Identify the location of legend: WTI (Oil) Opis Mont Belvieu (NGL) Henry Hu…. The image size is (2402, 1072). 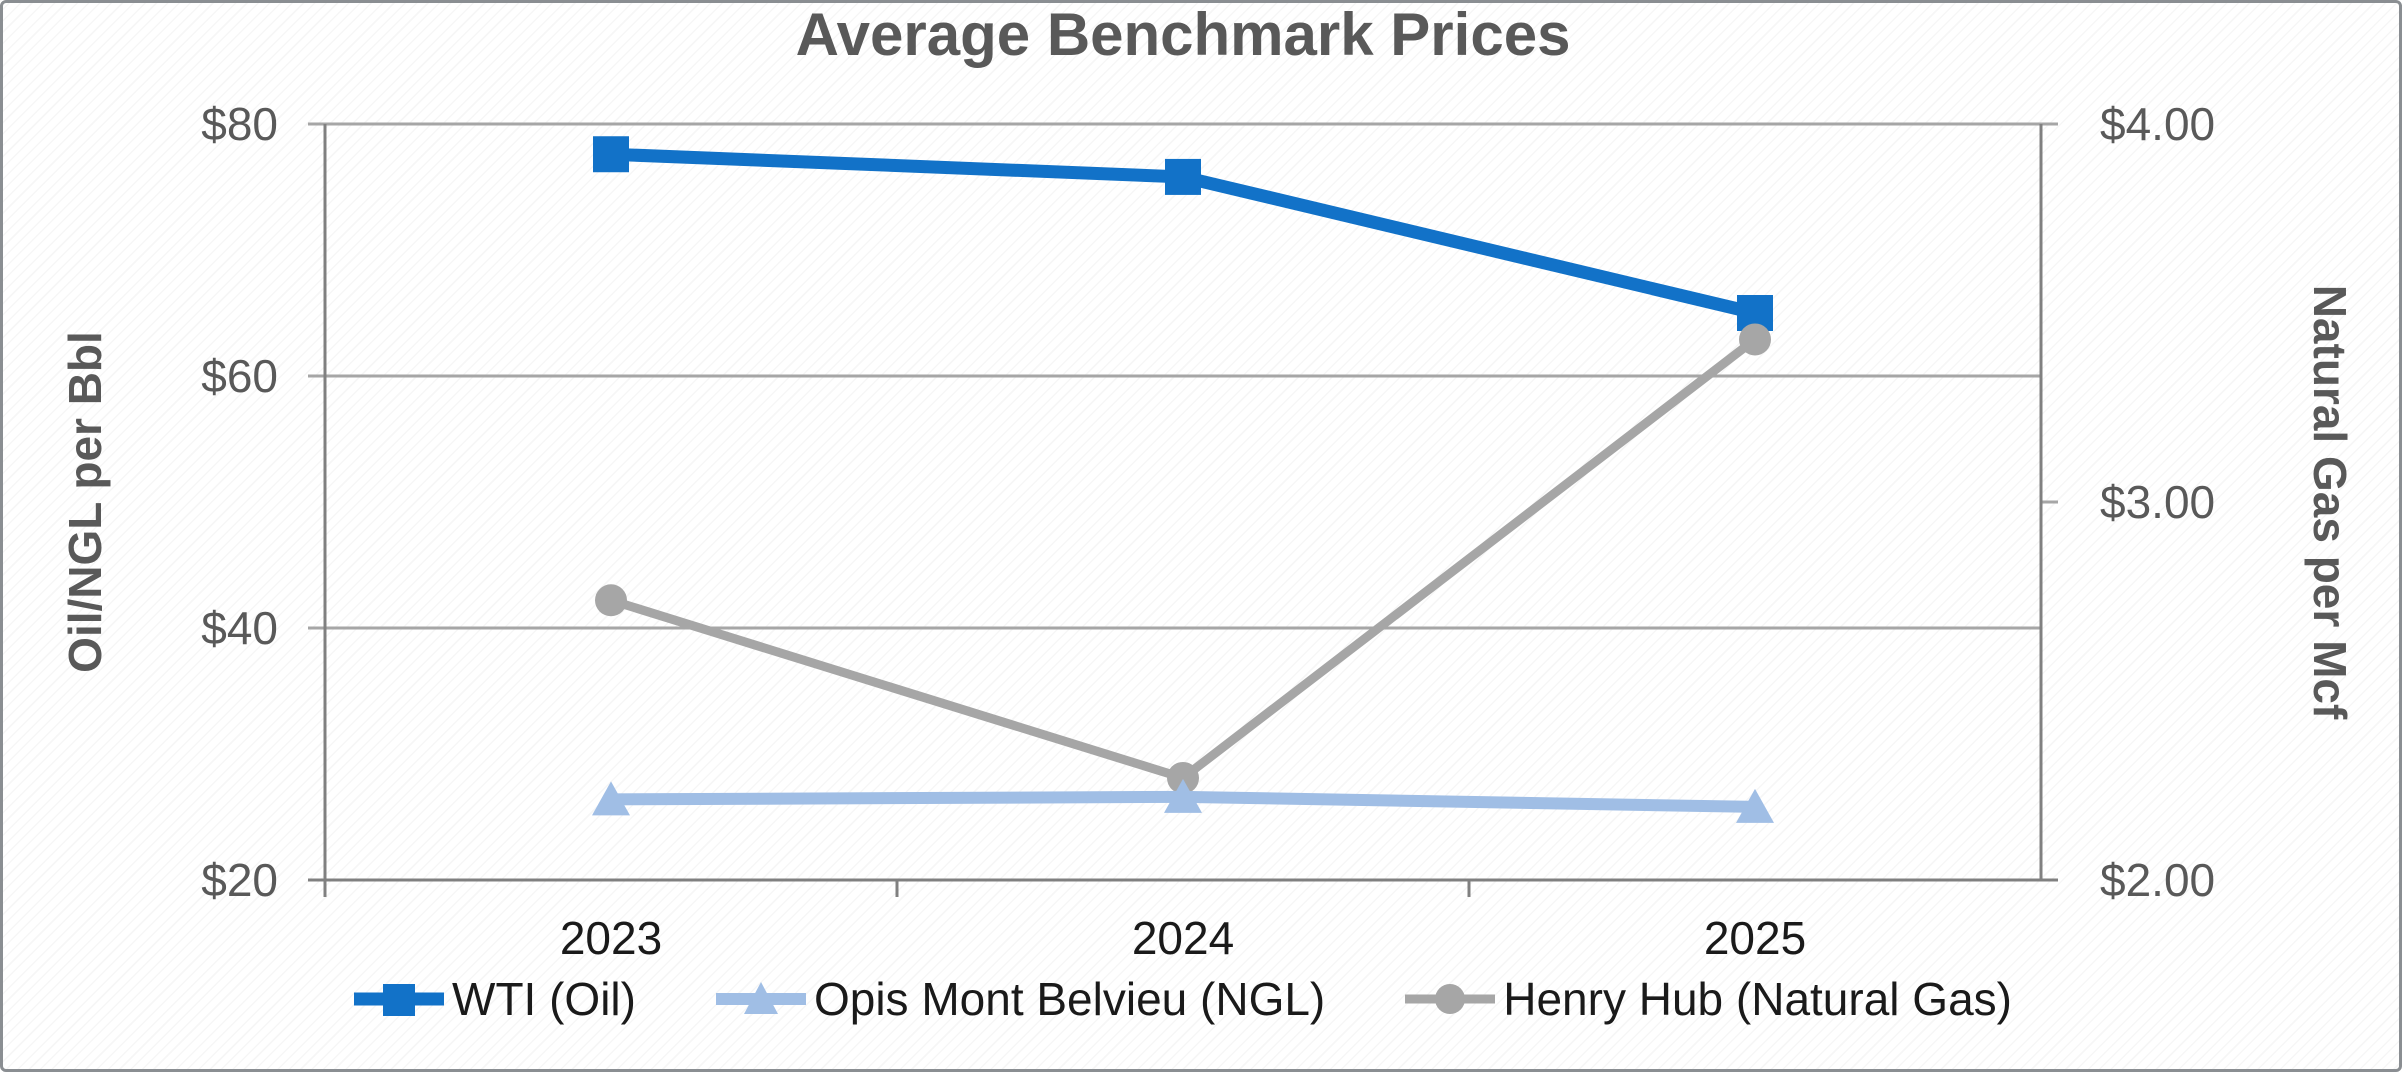
(1183, 999).